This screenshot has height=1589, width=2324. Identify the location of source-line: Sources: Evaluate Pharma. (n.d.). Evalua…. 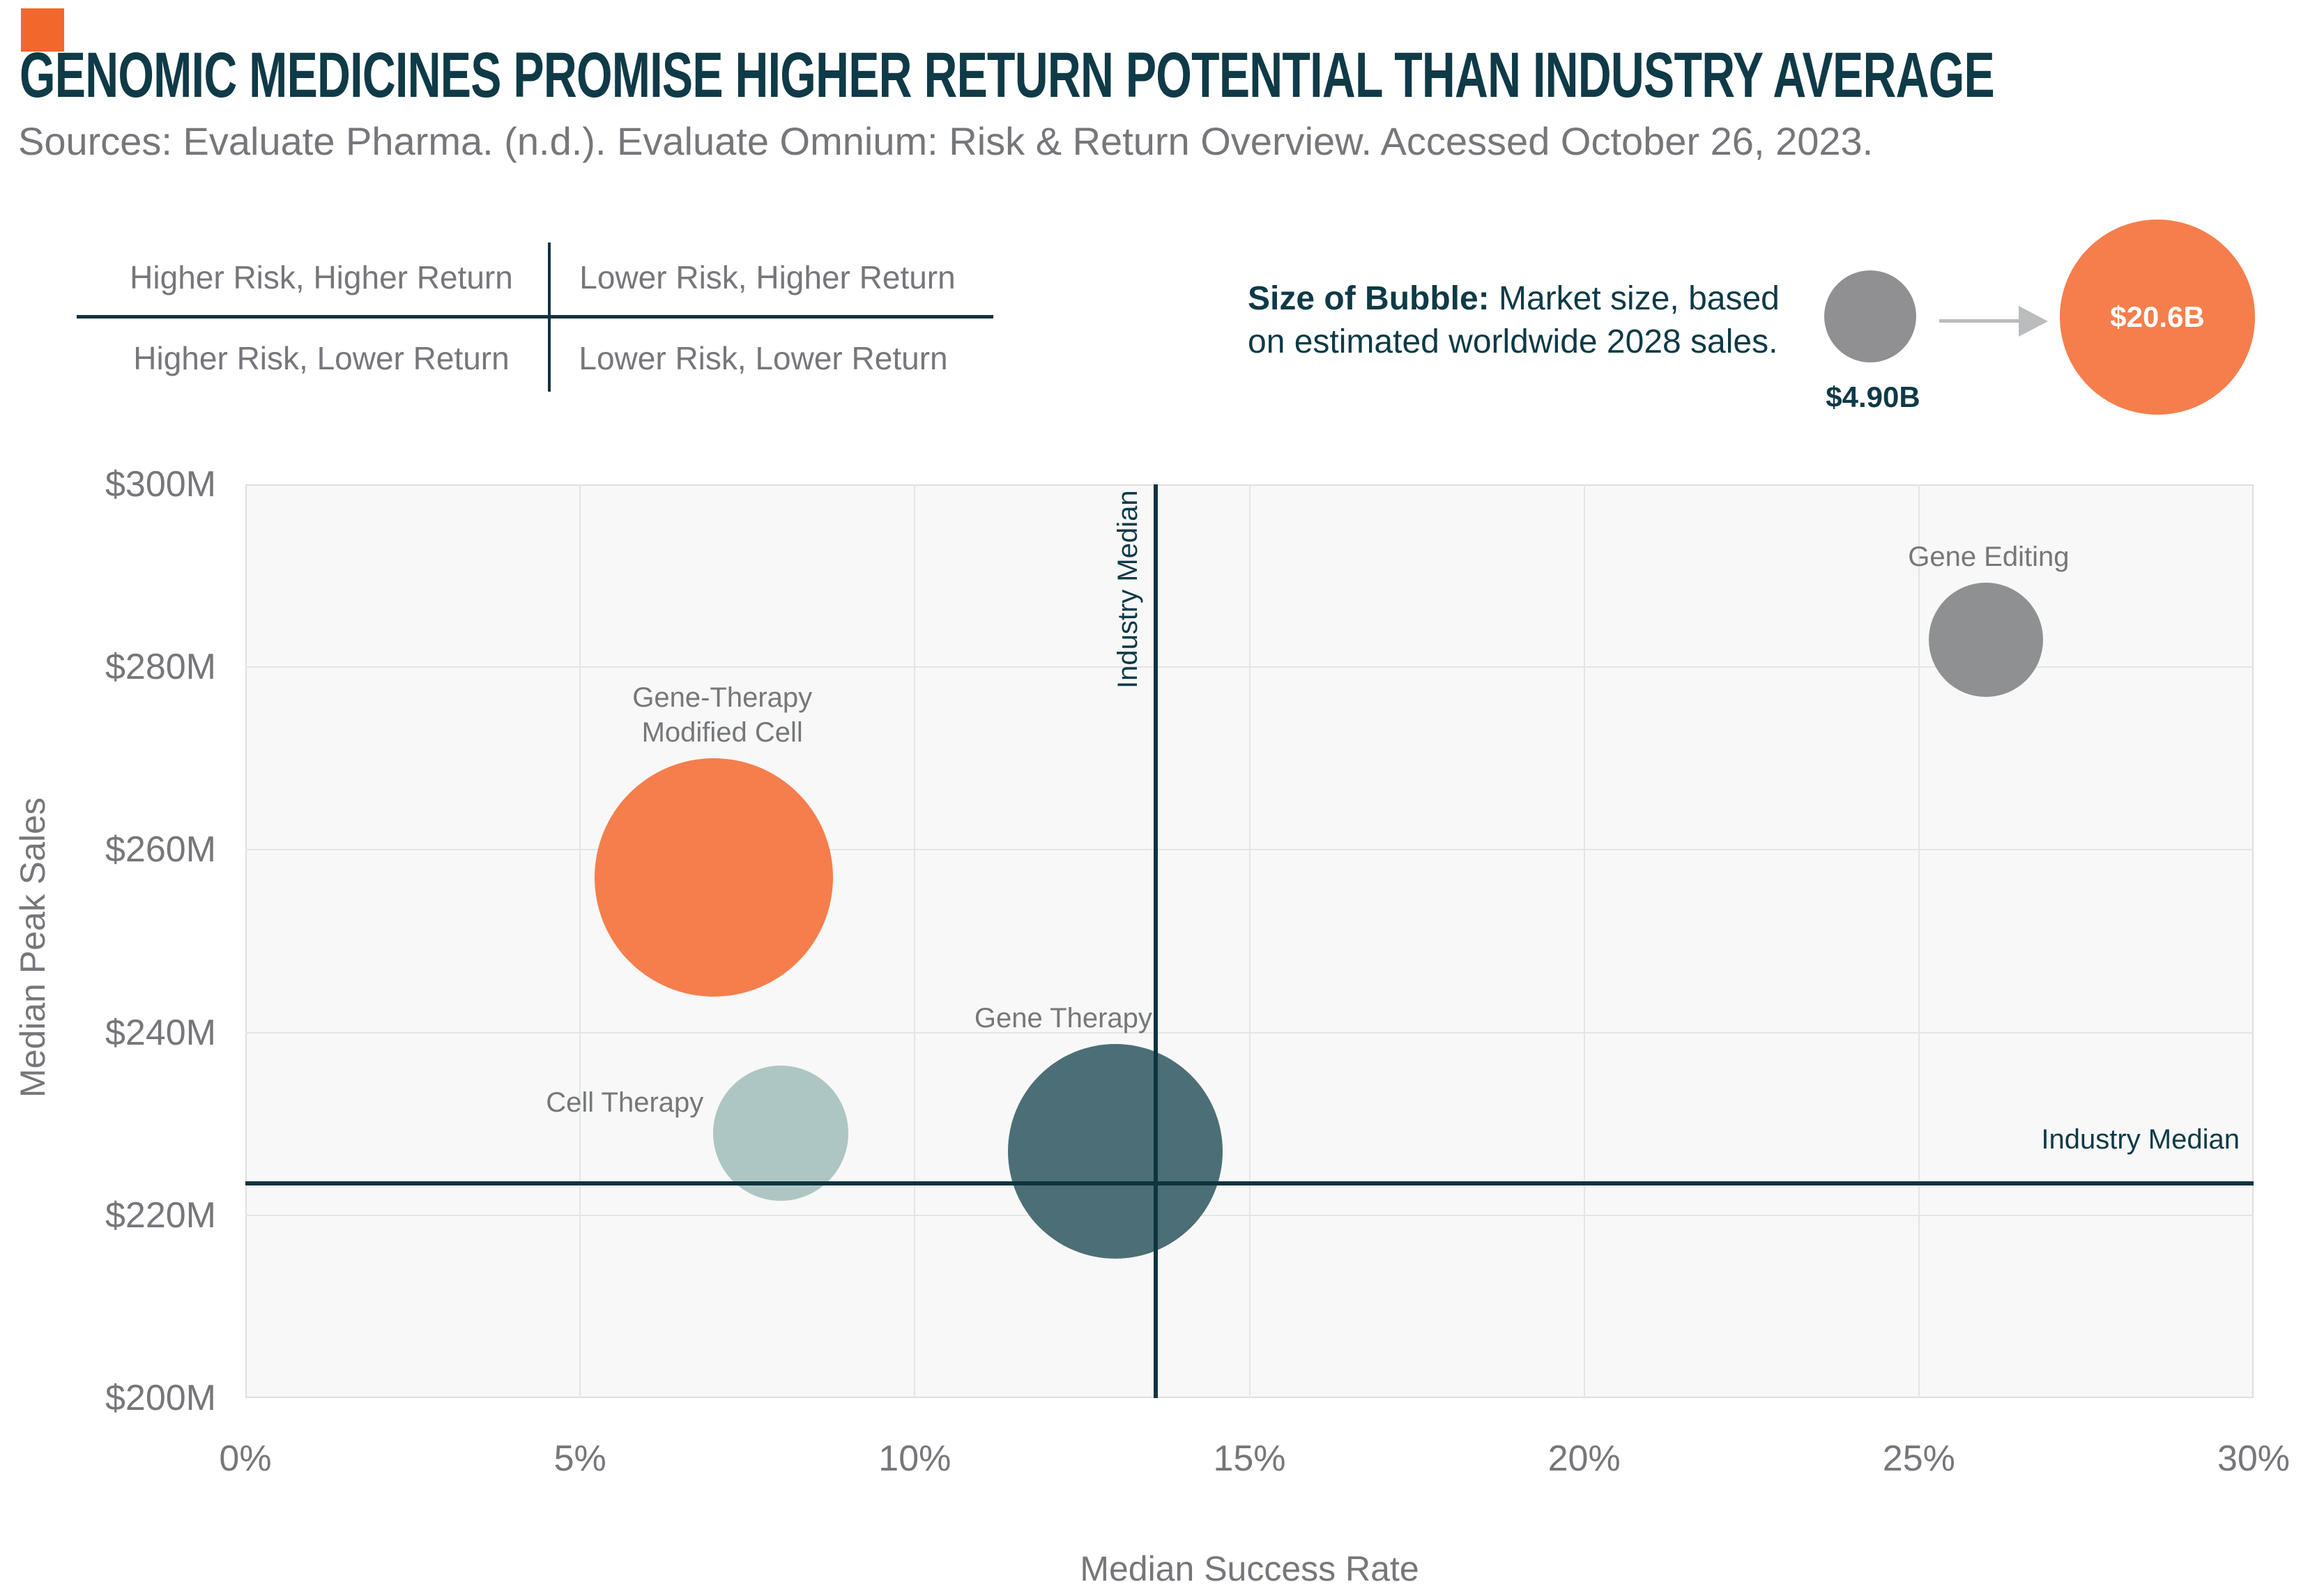
(946, 141).